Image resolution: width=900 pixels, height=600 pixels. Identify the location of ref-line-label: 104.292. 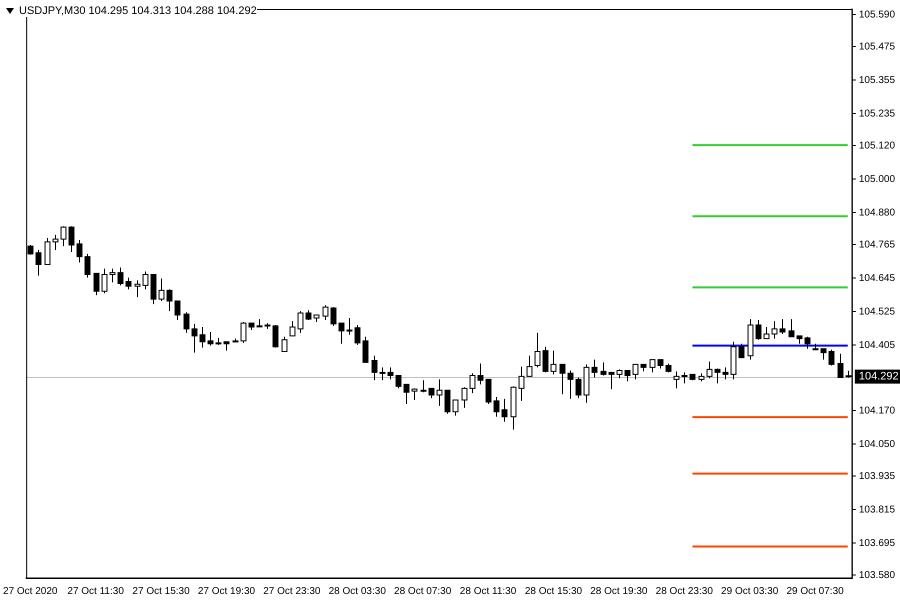
(878, 376).